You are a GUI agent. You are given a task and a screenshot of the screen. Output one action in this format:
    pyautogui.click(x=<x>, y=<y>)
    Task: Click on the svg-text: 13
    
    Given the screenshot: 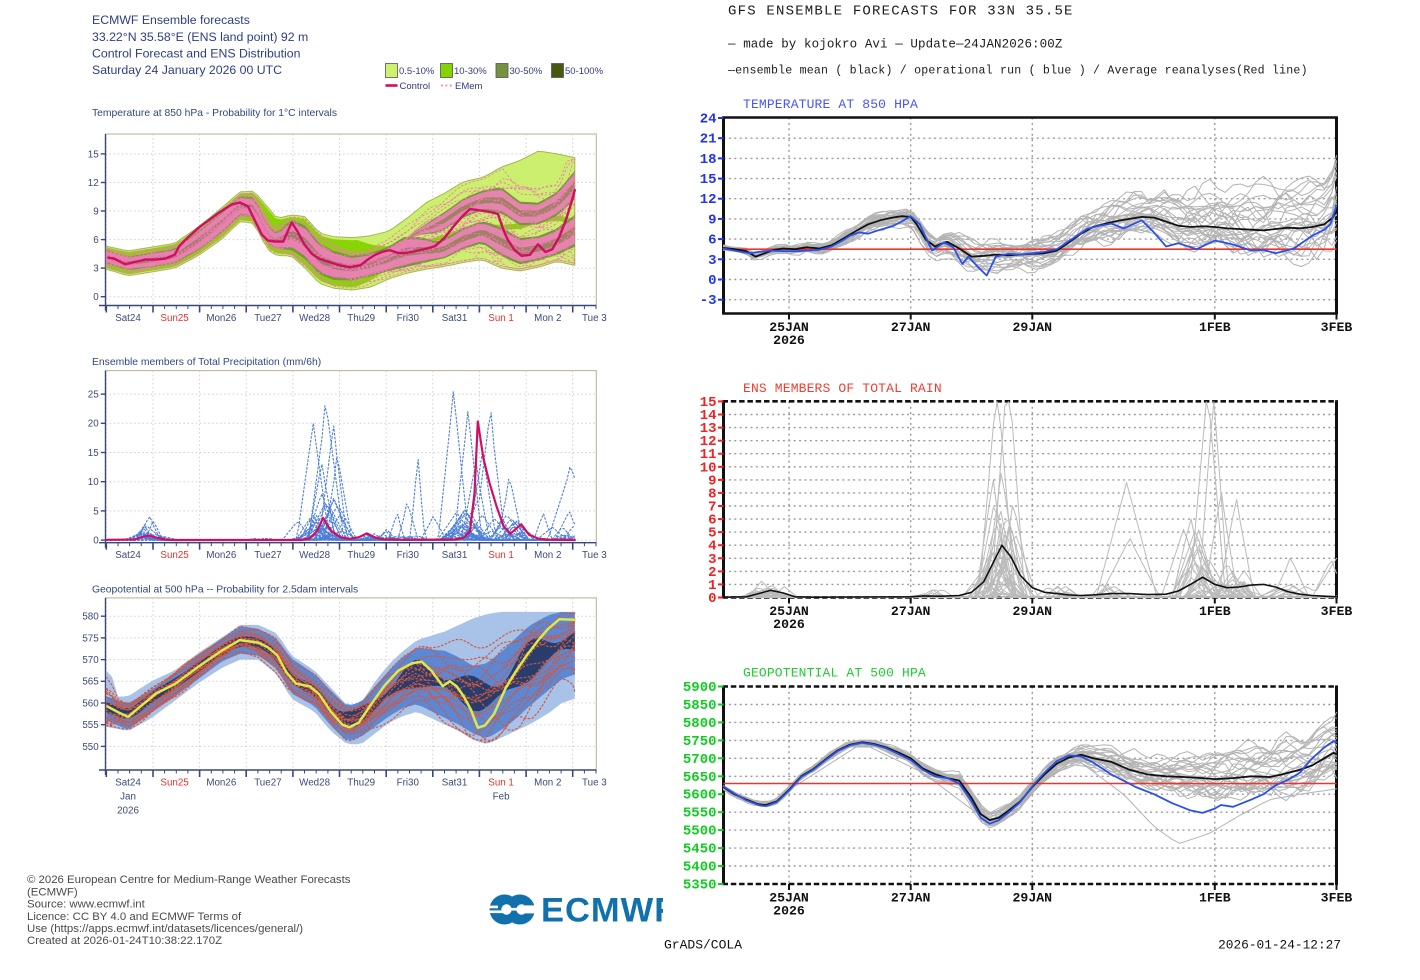 What is the action you would take?
    pyautogui.click(x=708, y=429)
    